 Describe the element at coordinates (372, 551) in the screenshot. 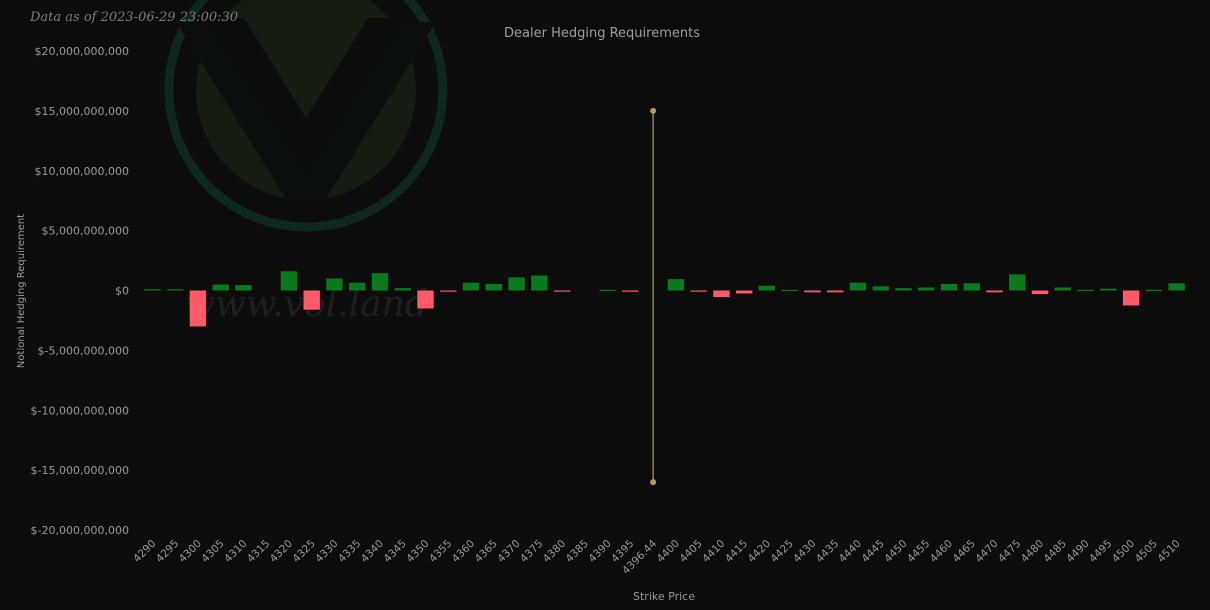

I see `x-tick-label: 4340` at that location.